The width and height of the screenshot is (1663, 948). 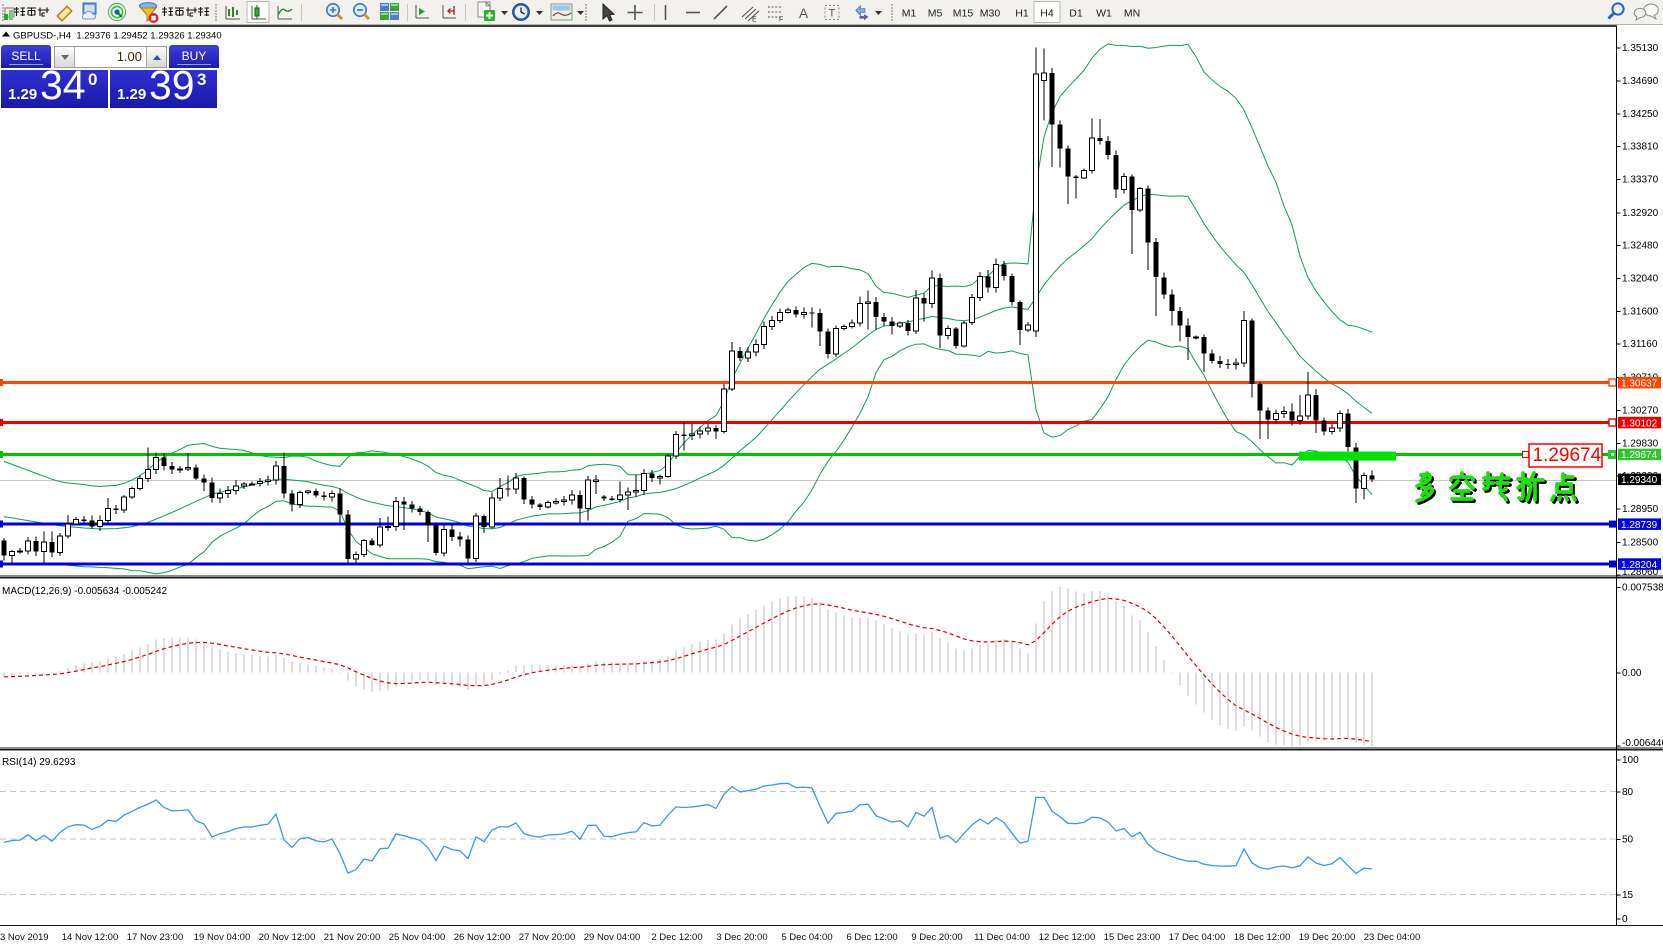 I want to click on svg-text: MN, so click(x=1132, y=14).